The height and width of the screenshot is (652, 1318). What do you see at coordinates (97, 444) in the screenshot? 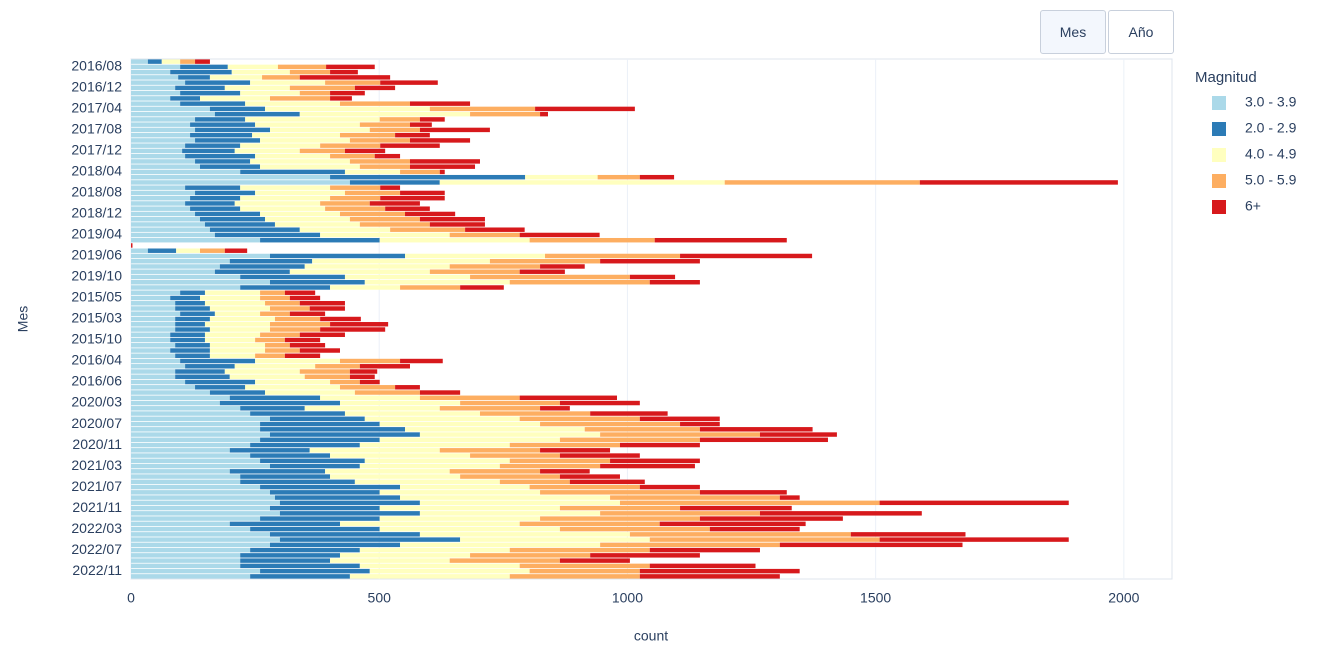
I see `y-tick-label: 2020/11` at bounding box center [97, 444].